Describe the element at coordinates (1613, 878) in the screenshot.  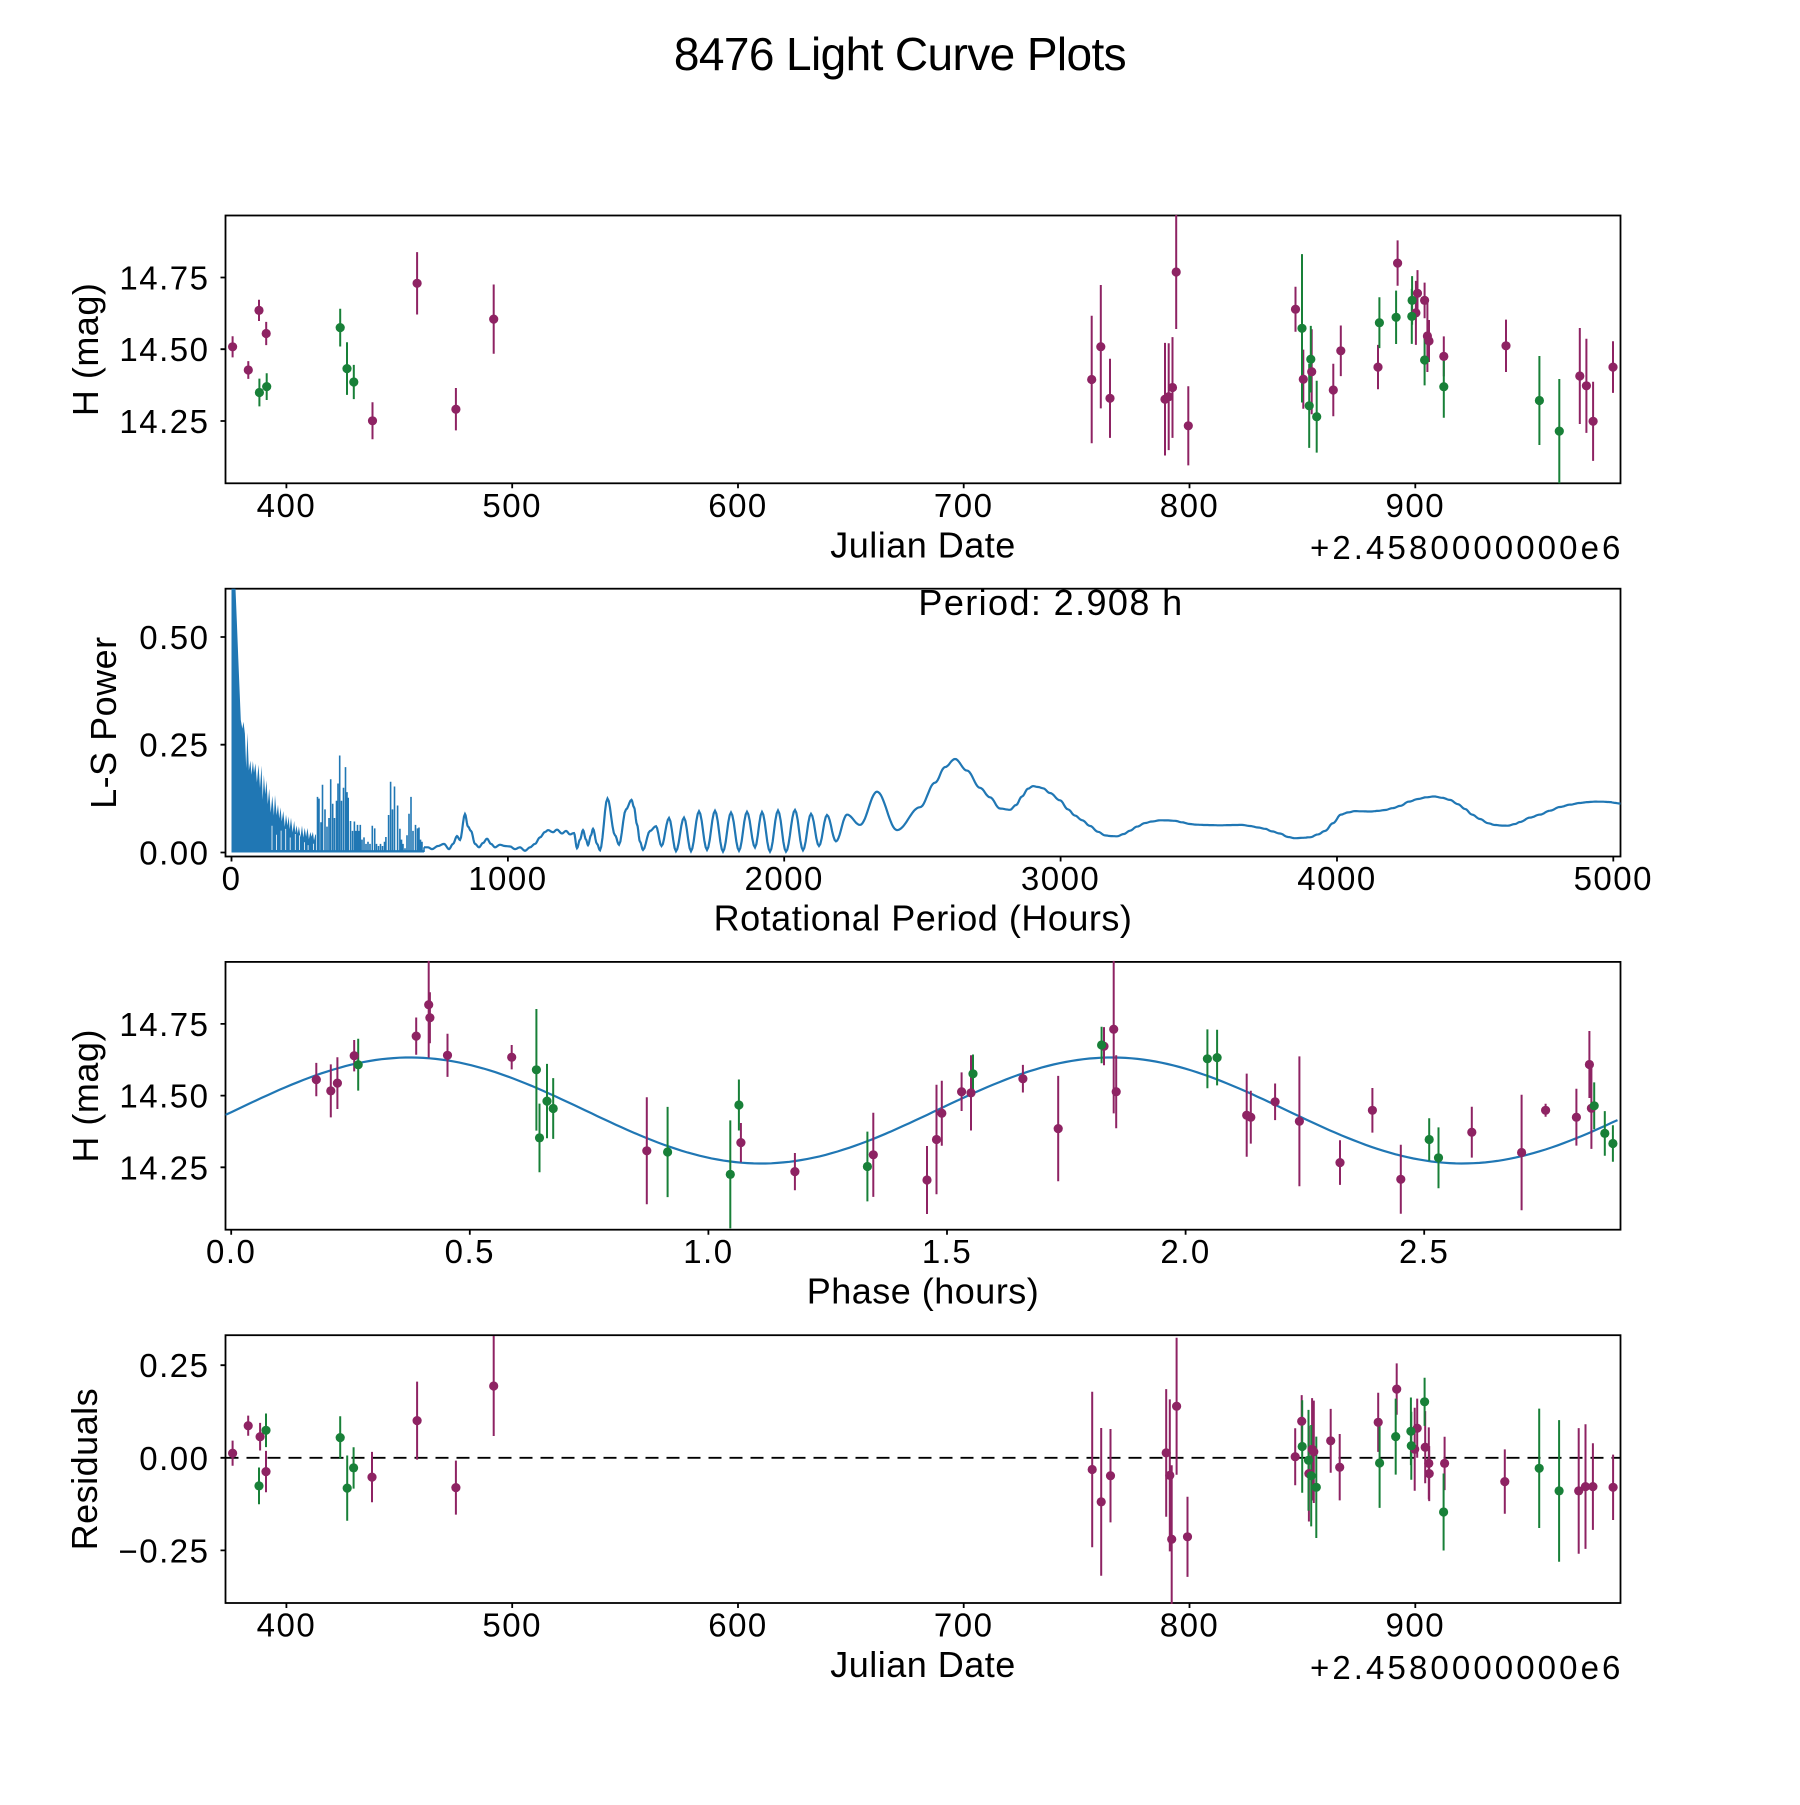
I see `svg-text: 5000` at that location.